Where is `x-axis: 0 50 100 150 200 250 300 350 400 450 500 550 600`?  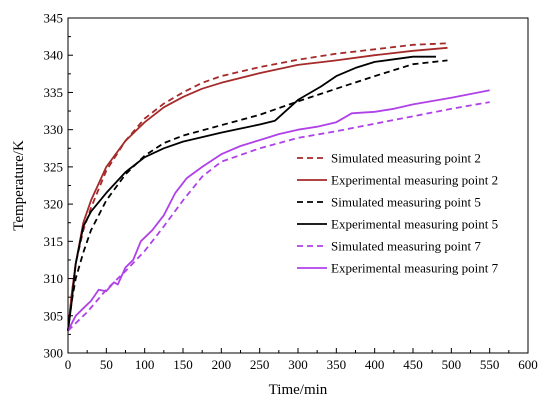
x-axis: 0 50 100 150 200 250 300 350 400 450 500 550 600 is located at coordinates (301, 360).